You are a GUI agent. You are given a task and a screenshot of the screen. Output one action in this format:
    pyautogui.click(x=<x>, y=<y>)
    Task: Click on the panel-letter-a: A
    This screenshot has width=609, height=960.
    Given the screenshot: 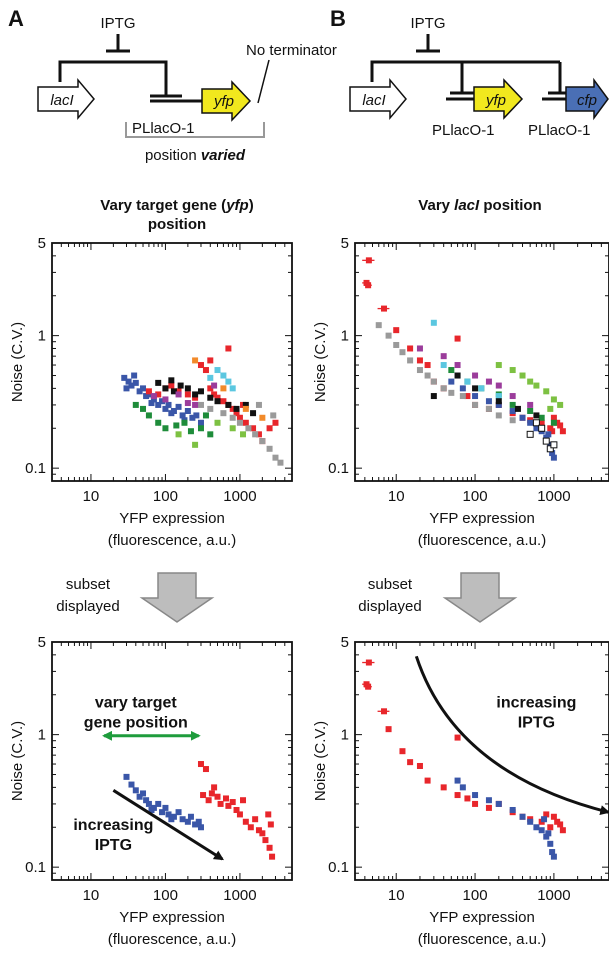 What is the action you would take?
    pyautogui.click(x=16, y=18)
    